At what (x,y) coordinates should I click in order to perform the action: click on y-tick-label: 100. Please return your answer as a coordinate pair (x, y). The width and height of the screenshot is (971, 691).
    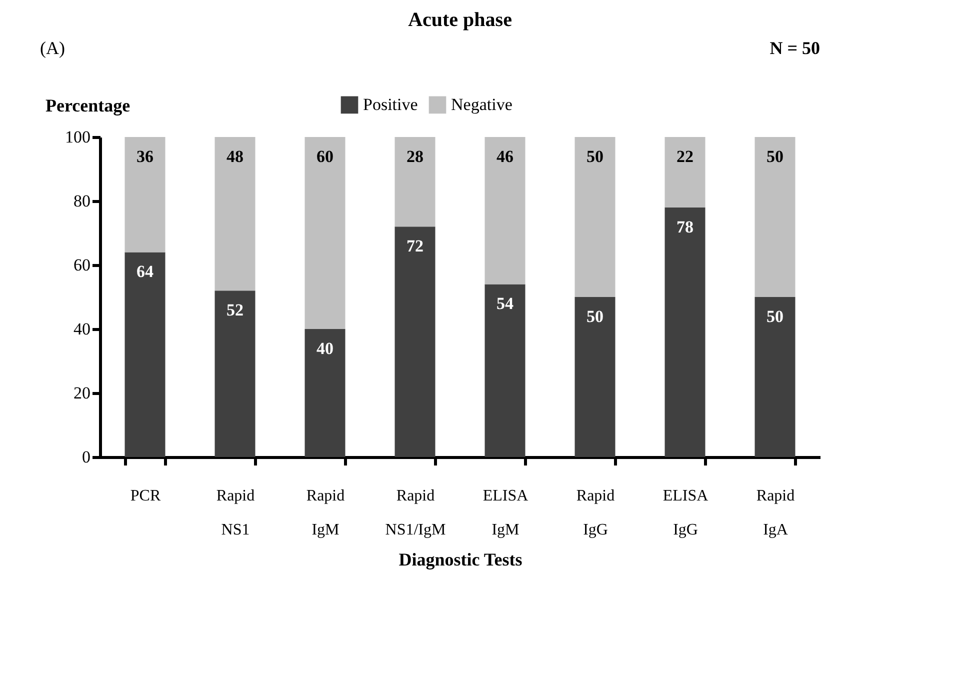
    Looking at the image, I should click on (77, 137).